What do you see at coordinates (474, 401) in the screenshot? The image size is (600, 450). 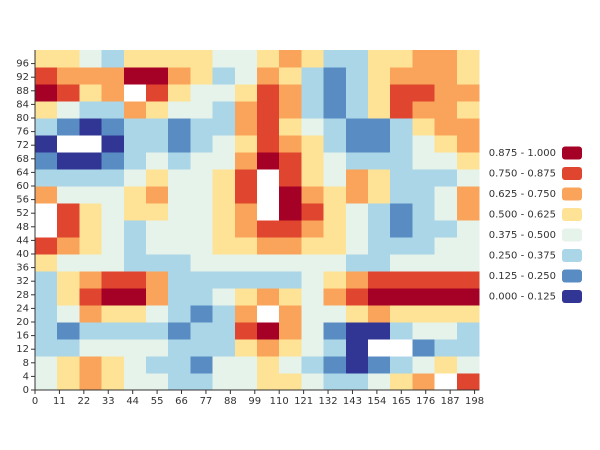 I see `x-tick-label: 198` at bounding box center [474, 401].